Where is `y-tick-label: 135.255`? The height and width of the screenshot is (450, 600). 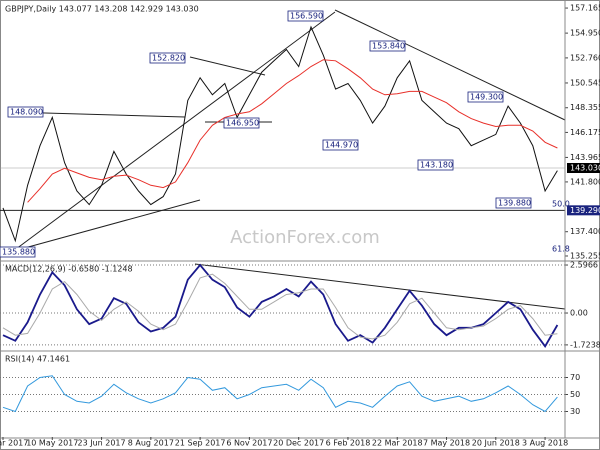 y-tick-label: 135.255 is located at coordinates (585, 255).